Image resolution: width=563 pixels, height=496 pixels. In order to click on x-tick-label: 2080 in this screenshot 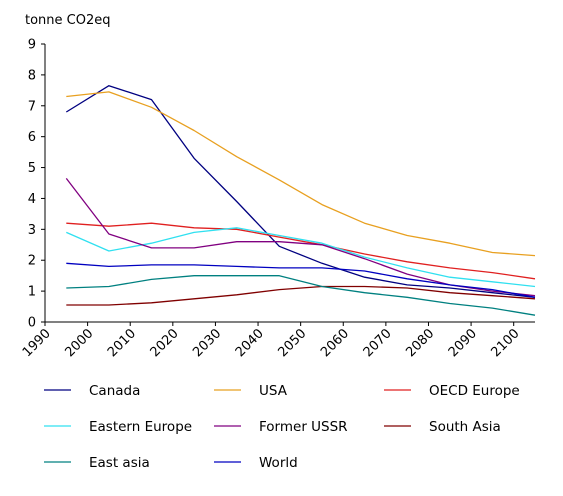, I will do `click(420, 343)`.